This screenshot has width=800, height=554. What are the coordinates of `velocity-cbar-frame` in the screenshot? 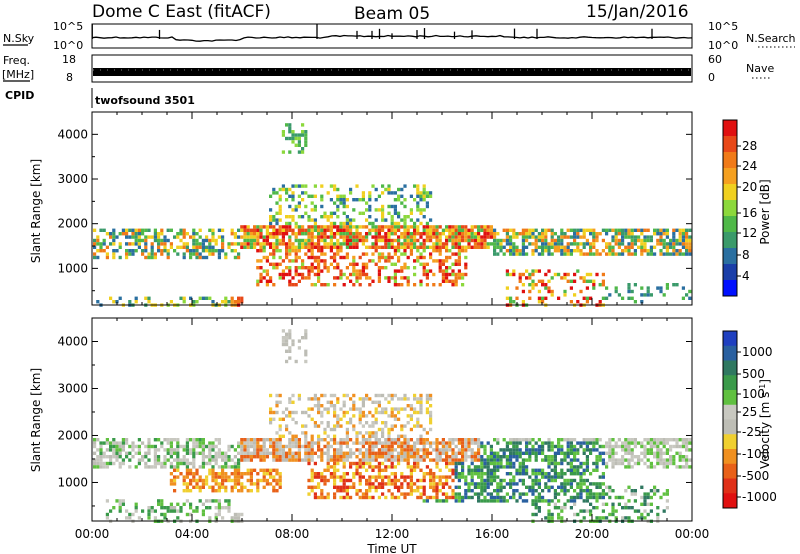 It's located at (730, 419).